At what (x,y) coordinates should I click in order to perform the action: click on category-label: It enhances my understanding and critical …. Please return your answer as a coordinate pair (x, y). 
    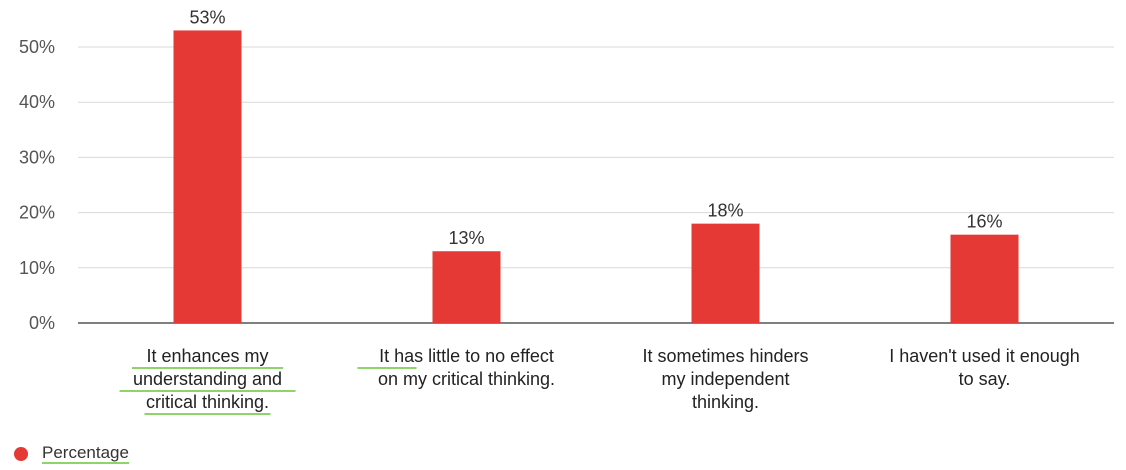
    Looking at the image, I should click on (207, 379).